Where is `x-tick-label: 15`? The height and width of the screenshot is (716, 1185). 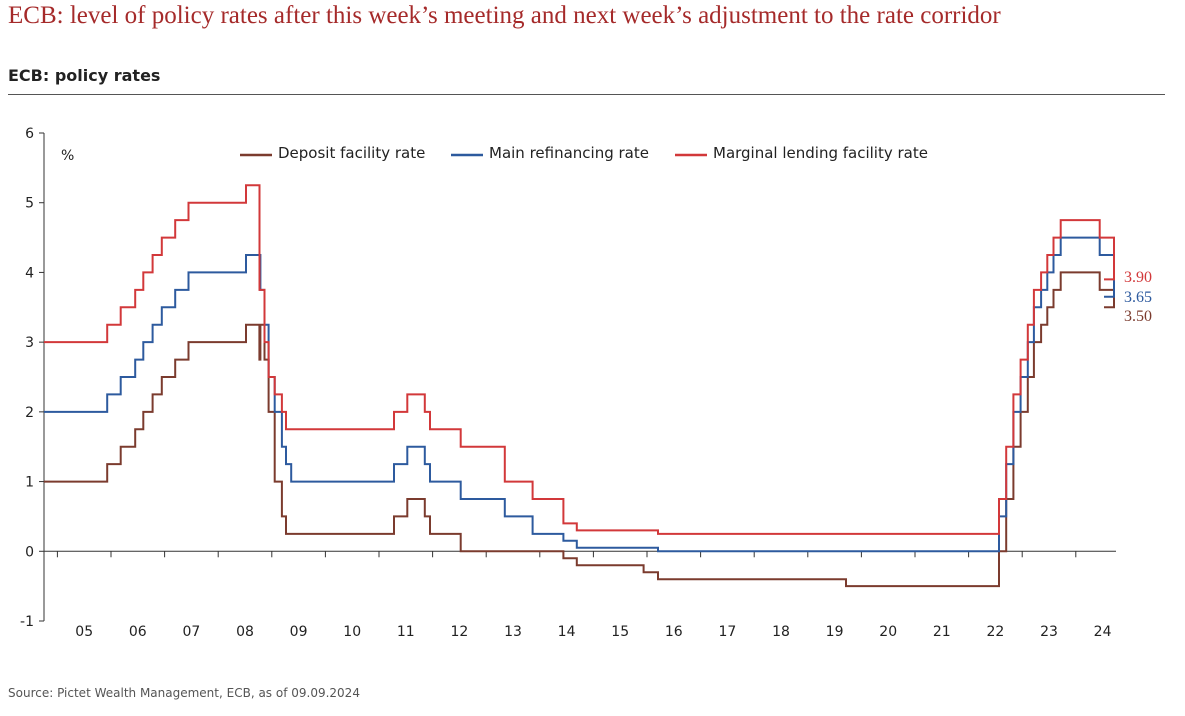
x-tick-label: 15 is located at coordinates (620, 632).